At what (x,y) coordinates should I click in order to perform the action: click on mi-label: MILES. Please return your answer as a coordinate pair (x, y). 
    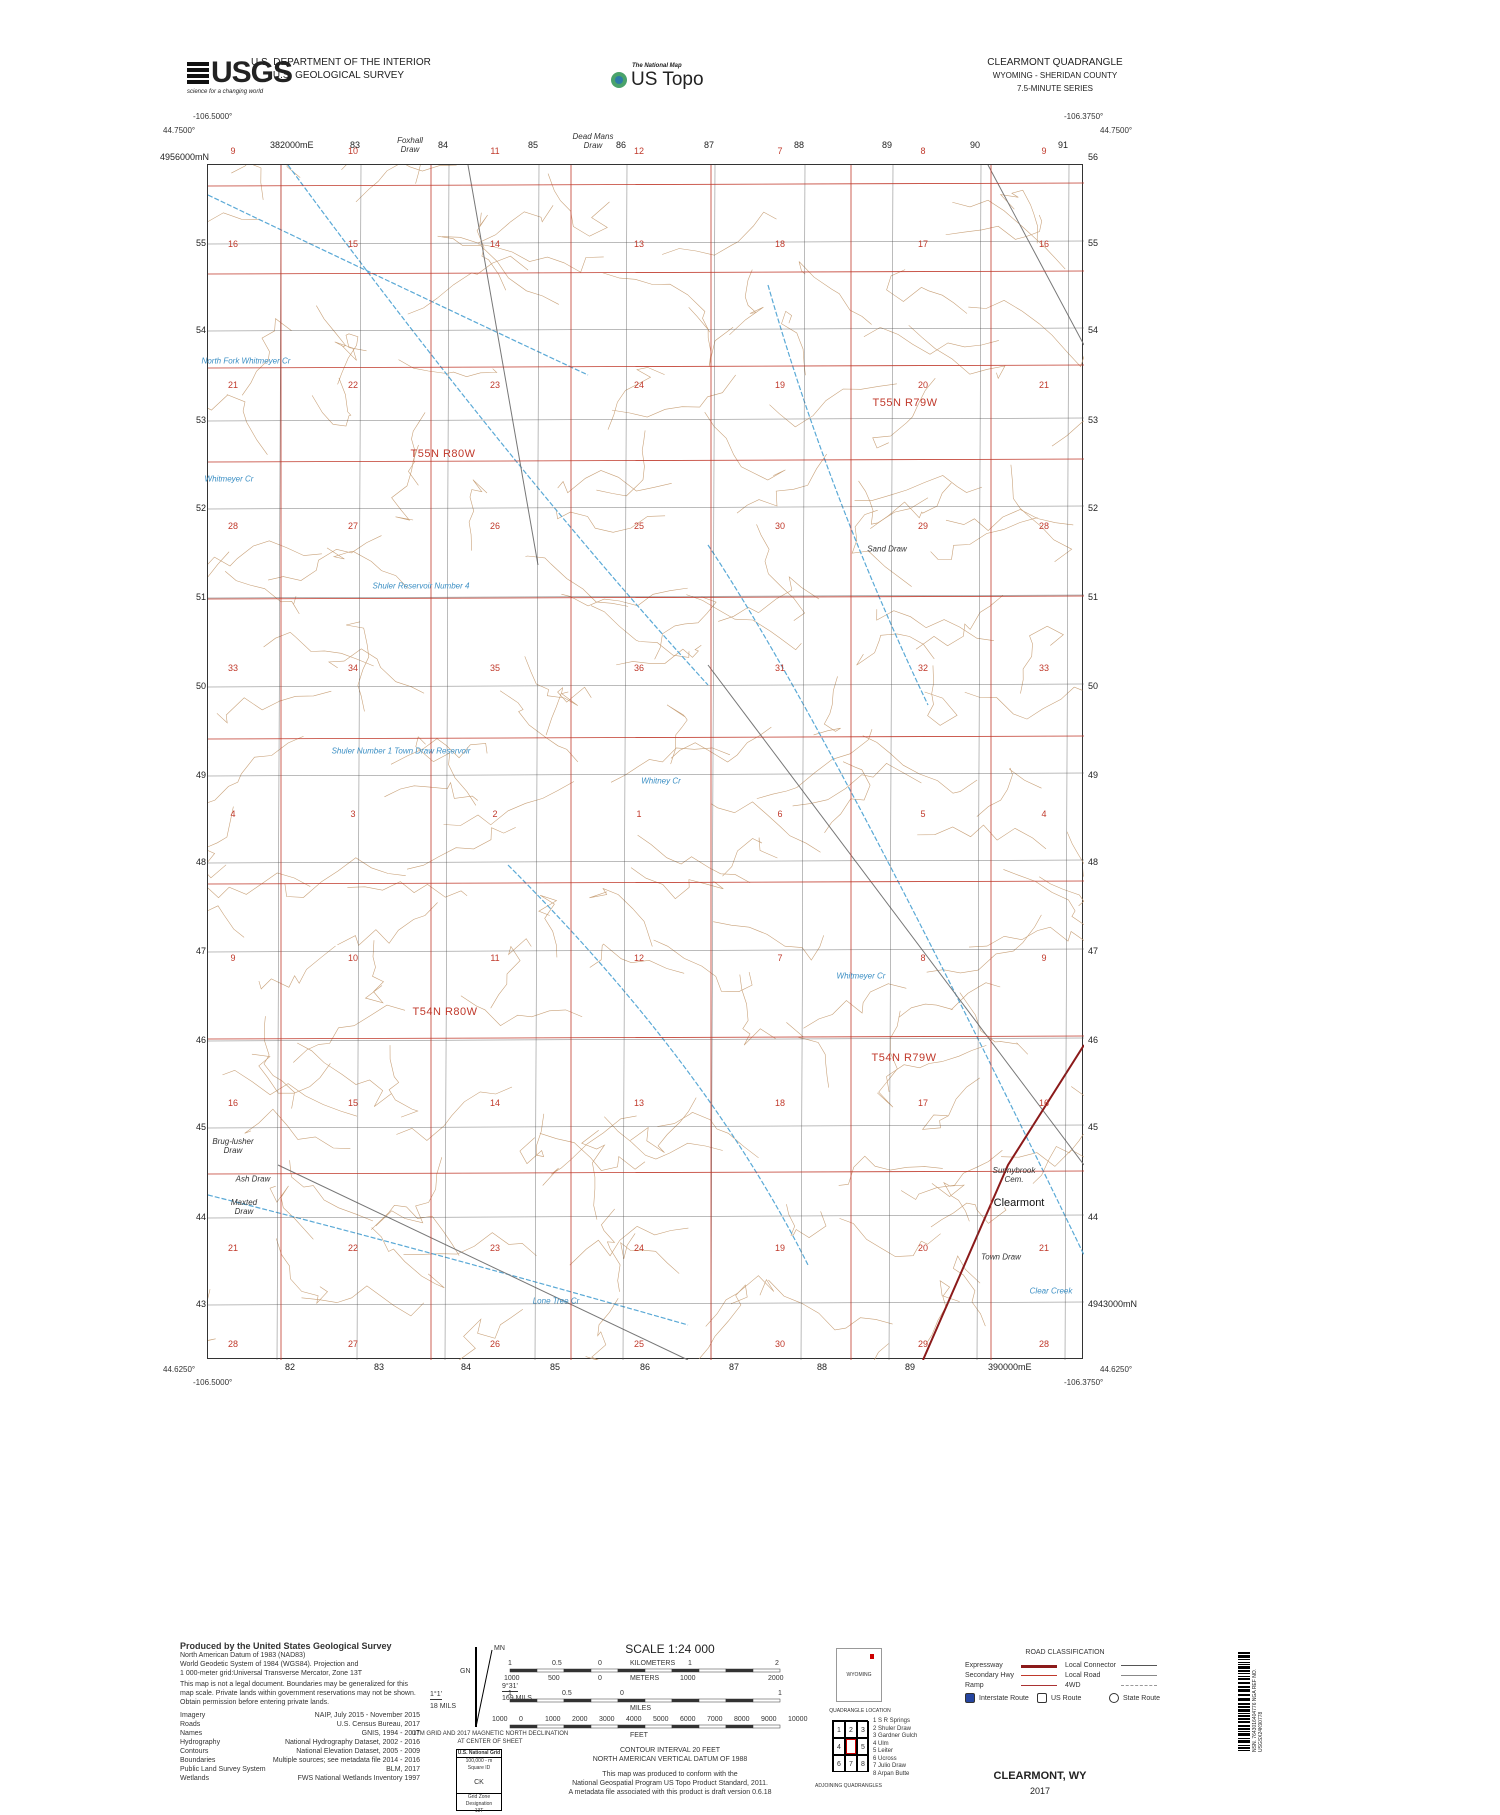
    Looking at the image, I should click on (640, 1708).